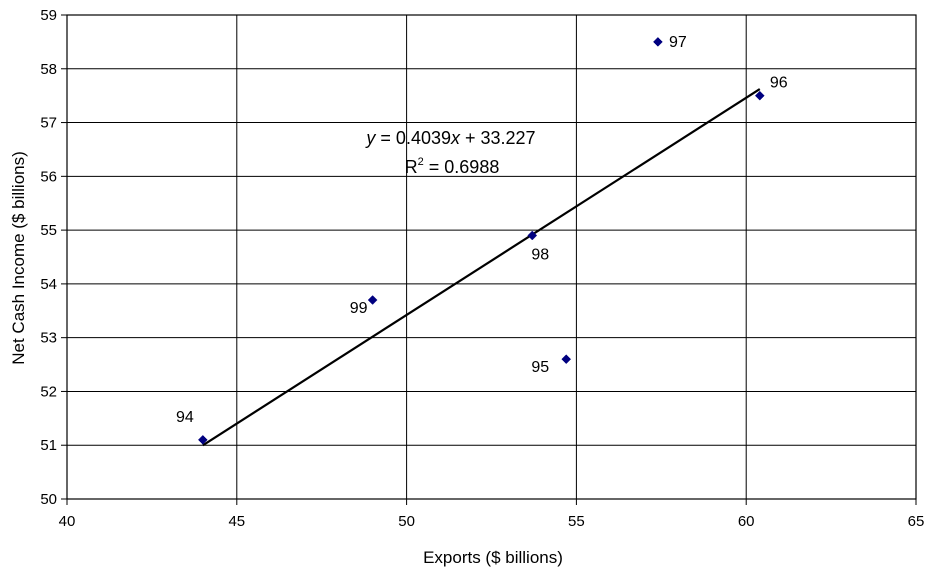  What do you see at coordinates (406, 521) in the screenshot?
I see `x-tick-label: 50` at bounding box center [406, 521].